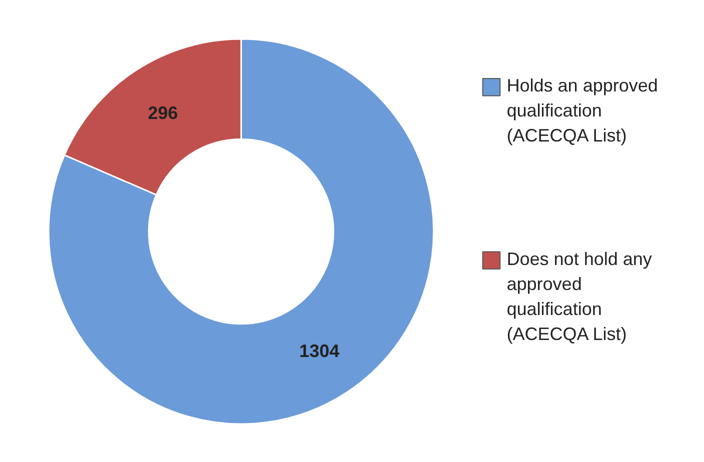  What do you see at coordinates (163, 112) in the screenshot?
I see `data-label: 296` at bounding box center [163, 112].